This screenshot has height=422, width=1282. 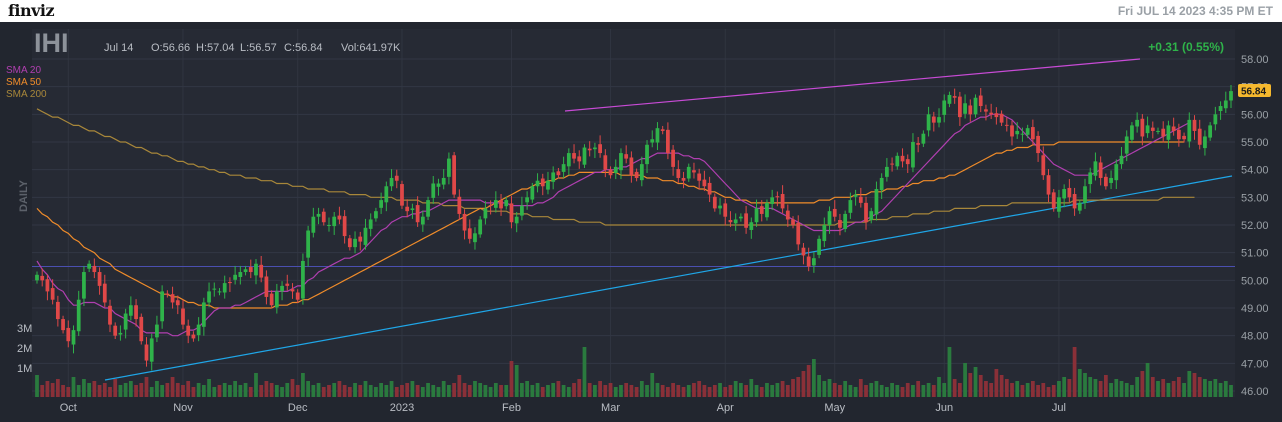 I want to click on volume-bars, so click(x=634, y=372).